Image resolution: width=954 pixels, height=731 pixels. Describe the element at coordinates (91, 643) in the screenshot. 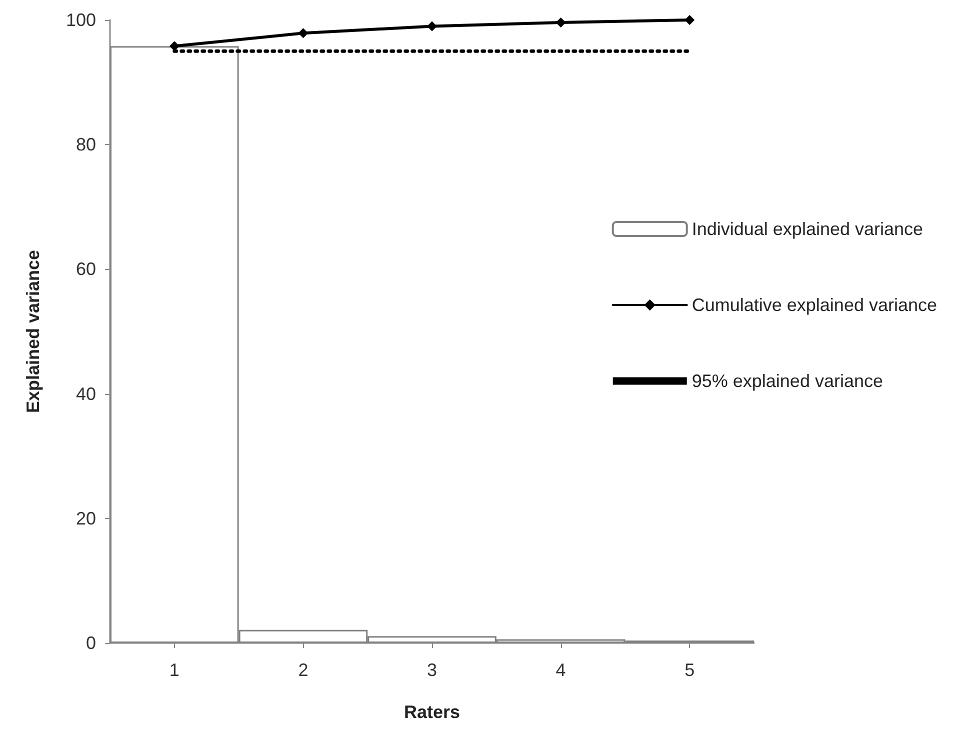

I see `y-tick-label: 0` at that location.